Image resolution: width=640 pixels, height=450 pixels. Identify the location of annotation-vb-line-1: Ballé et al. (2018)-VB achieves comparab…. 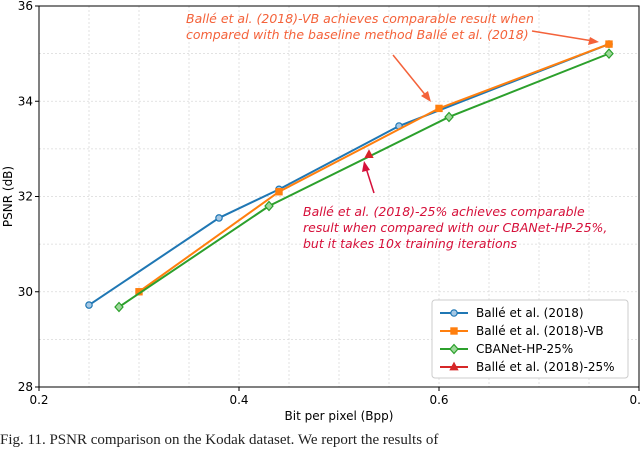
(360, 18).